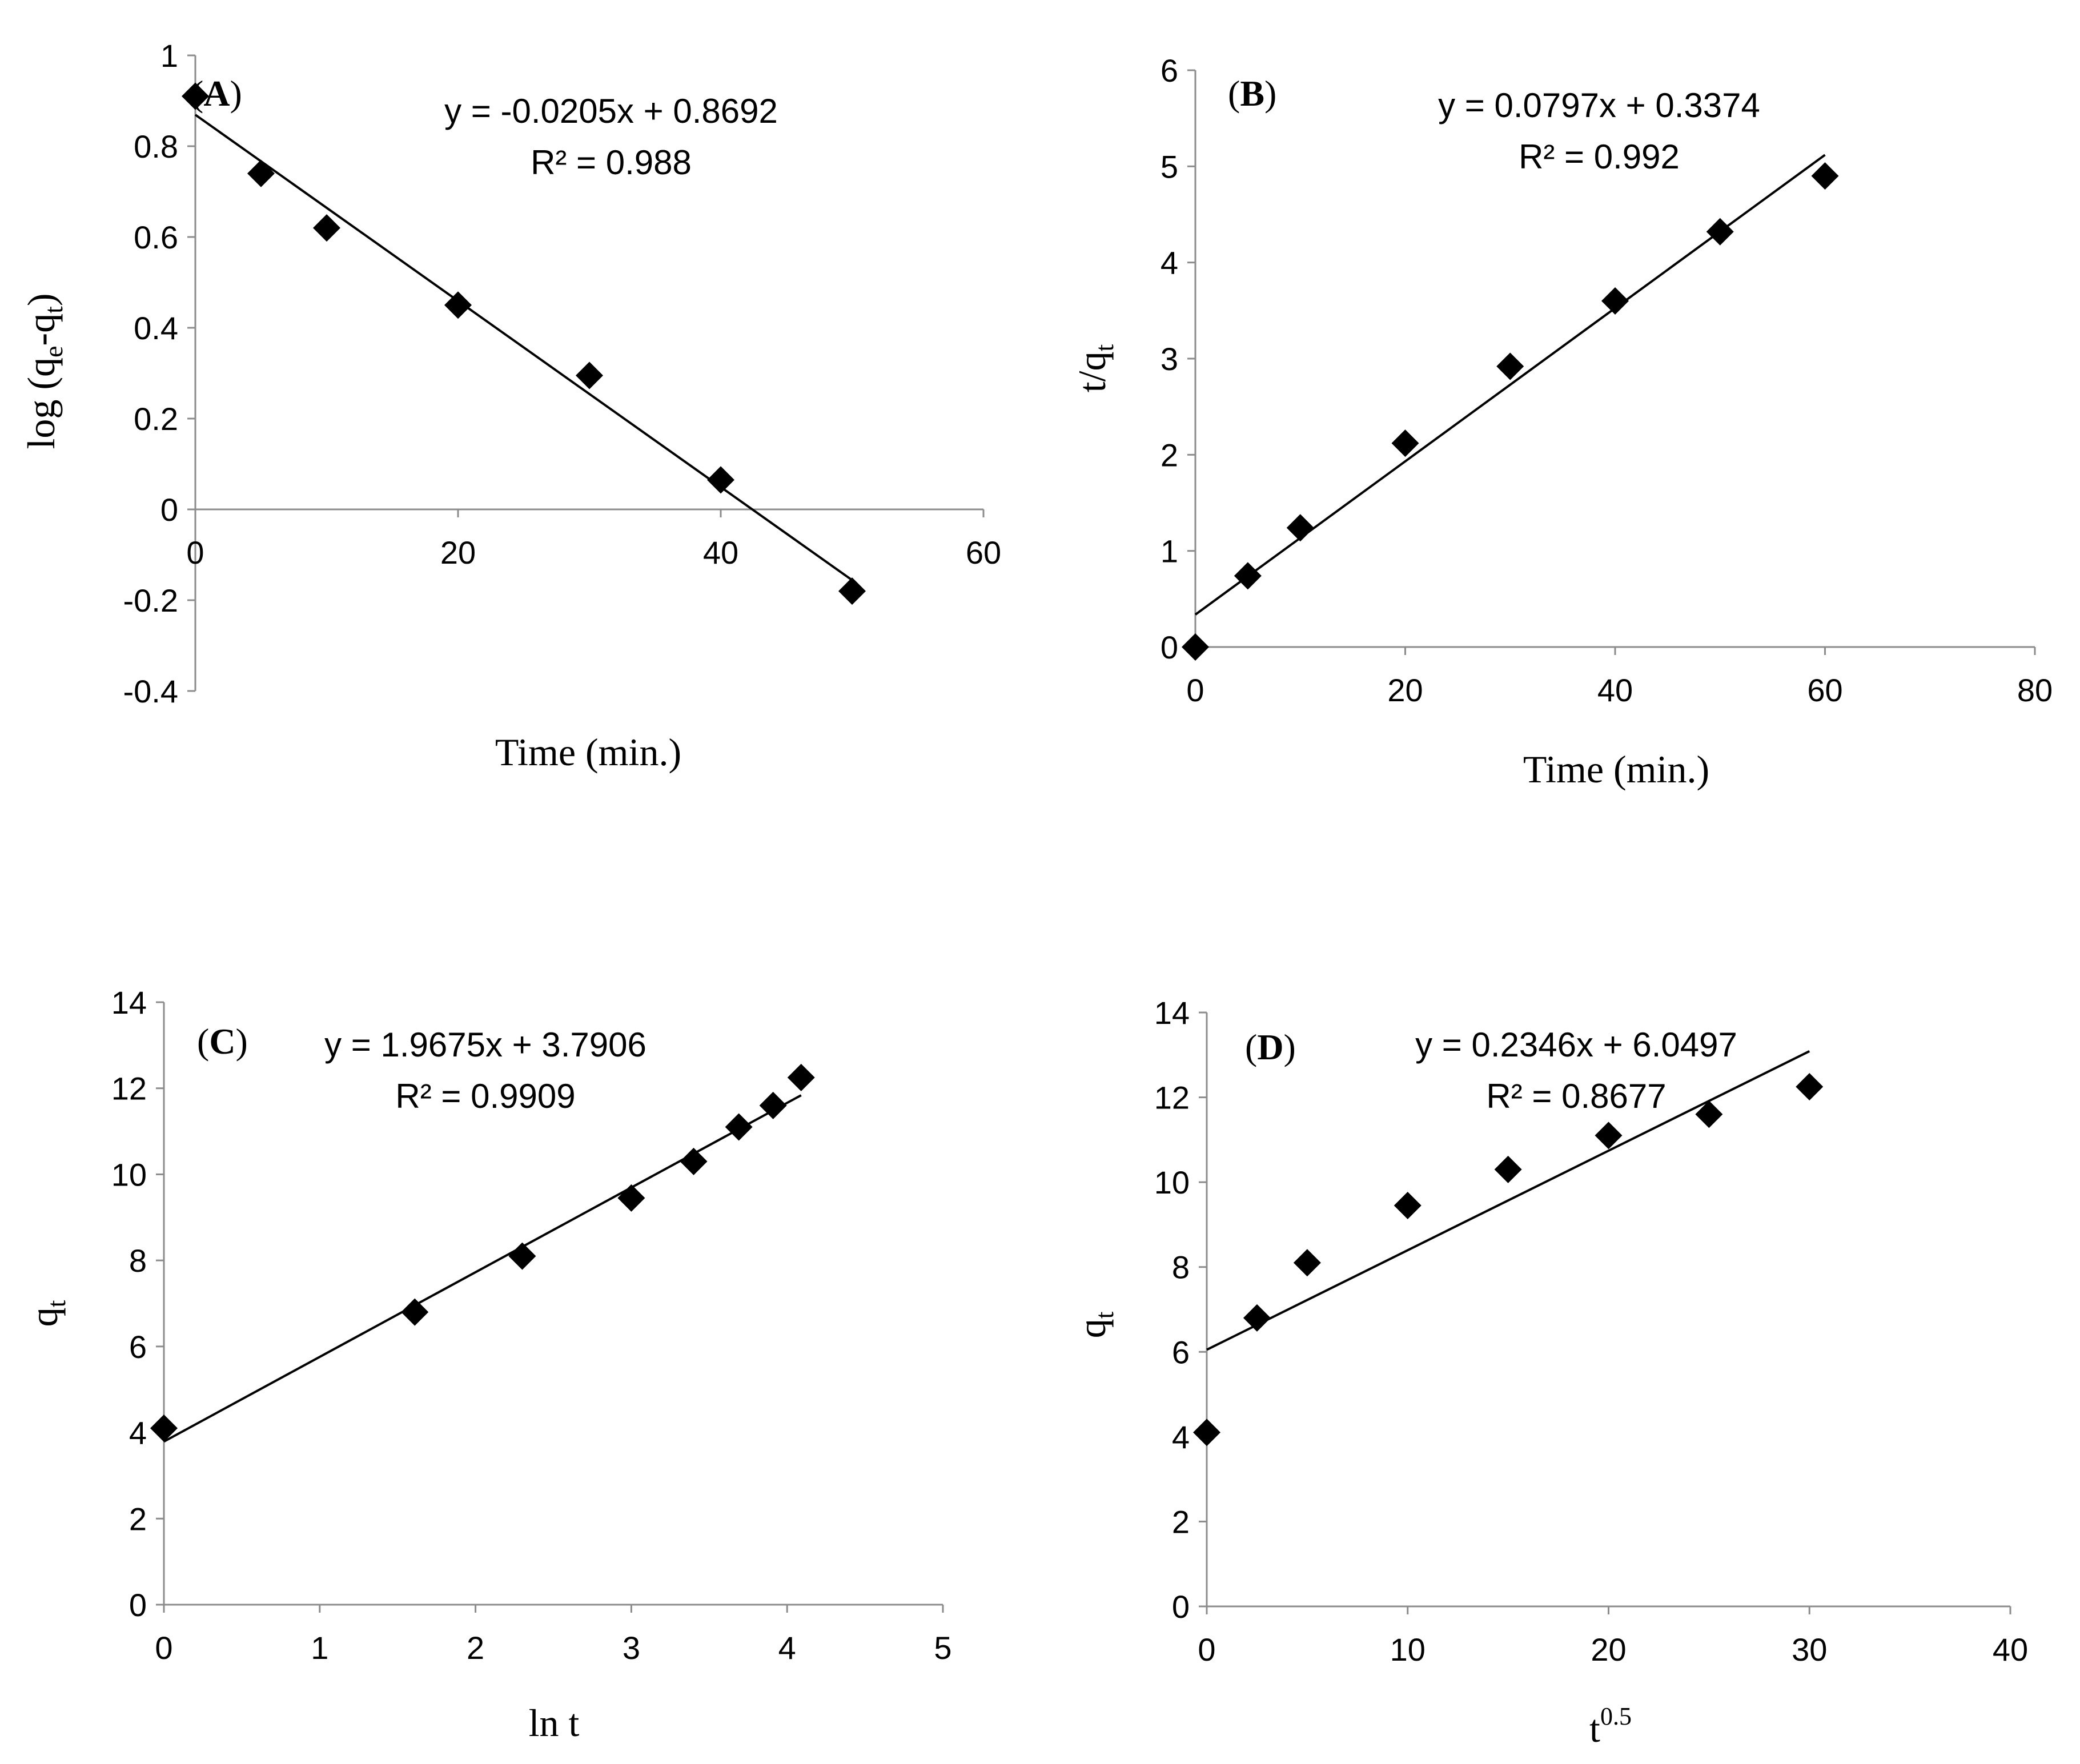 The height and width of the screenshot is (1764, 2080). Describe the element at coordinates (1599, 157) in the screenshot. I see `r-squared-label: R² = 0.992` at that location.